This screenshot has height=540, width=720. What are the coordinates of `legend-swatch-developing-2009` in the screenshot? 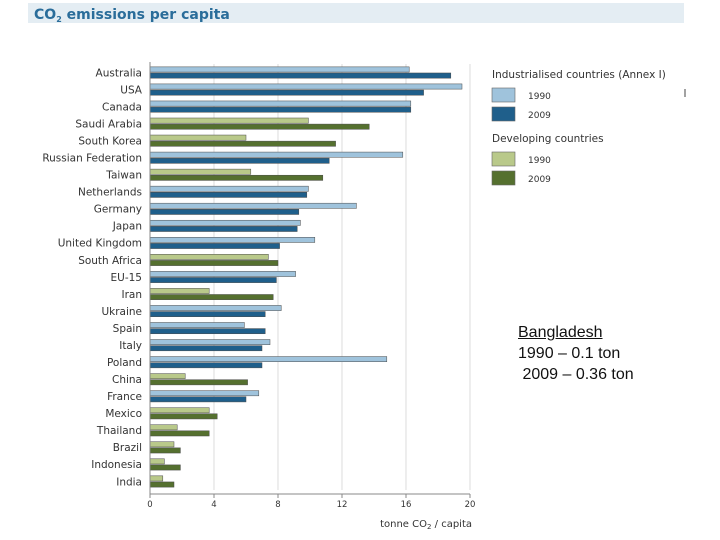 It's located at (503, 178).